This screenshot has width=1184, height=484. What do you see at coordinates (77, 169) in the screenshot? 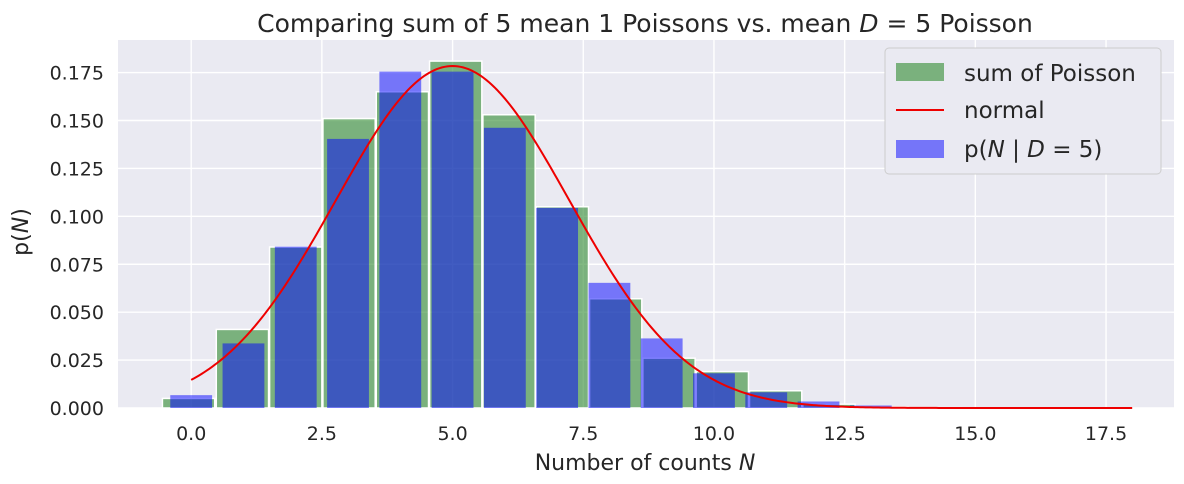
I see `y-tick-label: 0.125` at bounding box center [77, 169].